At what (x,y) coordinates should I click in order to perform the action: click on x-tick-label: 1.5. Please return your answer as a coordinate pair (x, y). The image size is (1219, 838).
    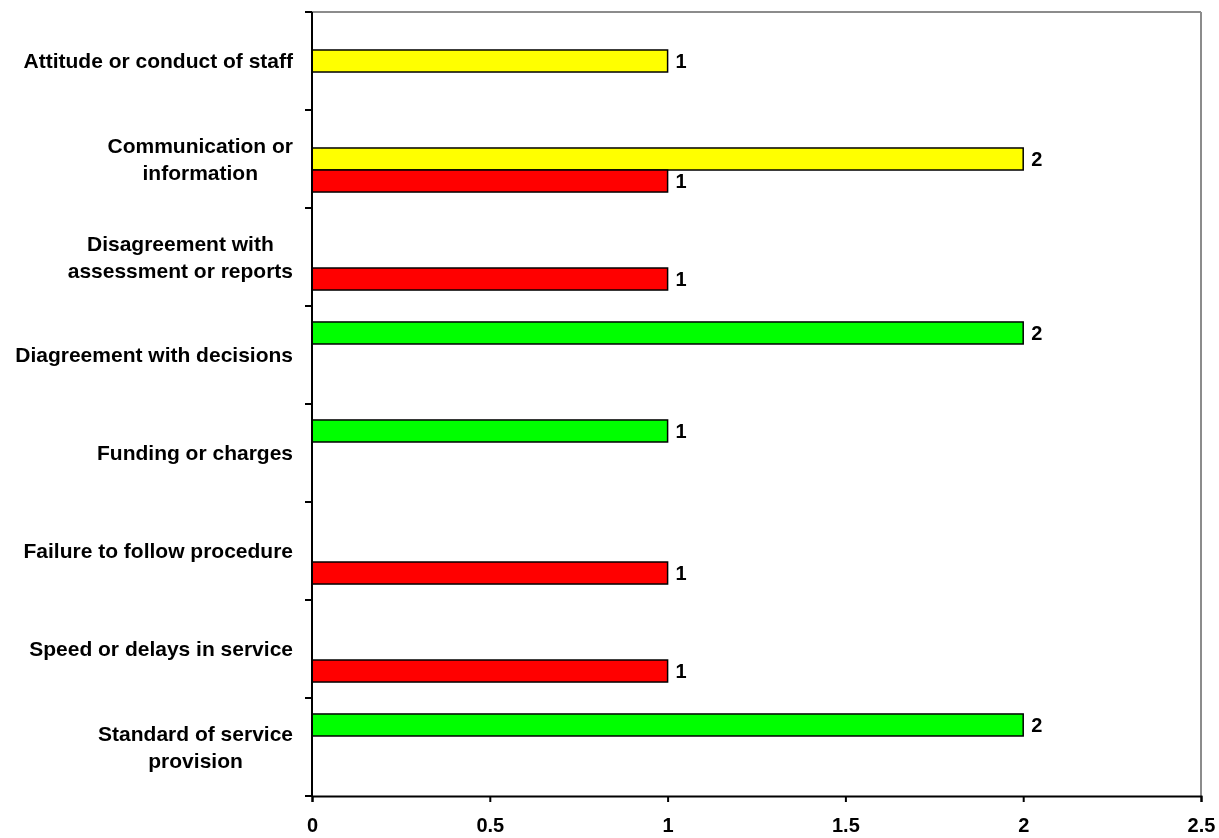
    Looking at the image, I should click on (845, 825).